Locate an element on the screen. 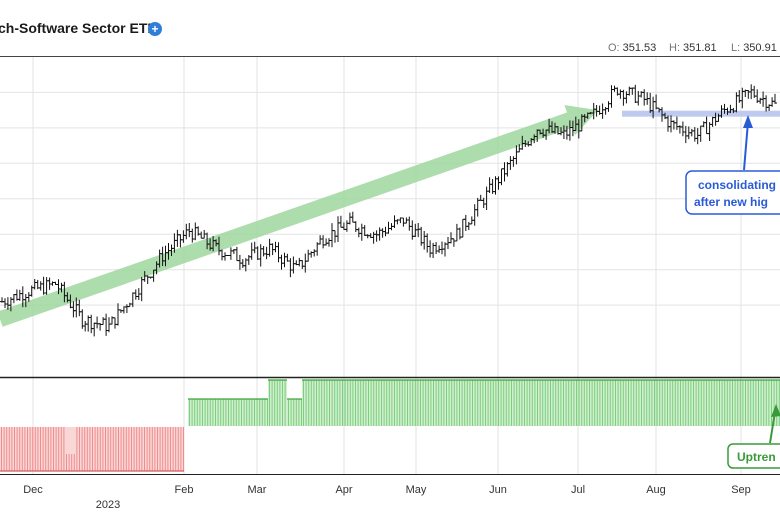  chart-title: ch-Software Sector ETF is located at coordinates (78, 28).